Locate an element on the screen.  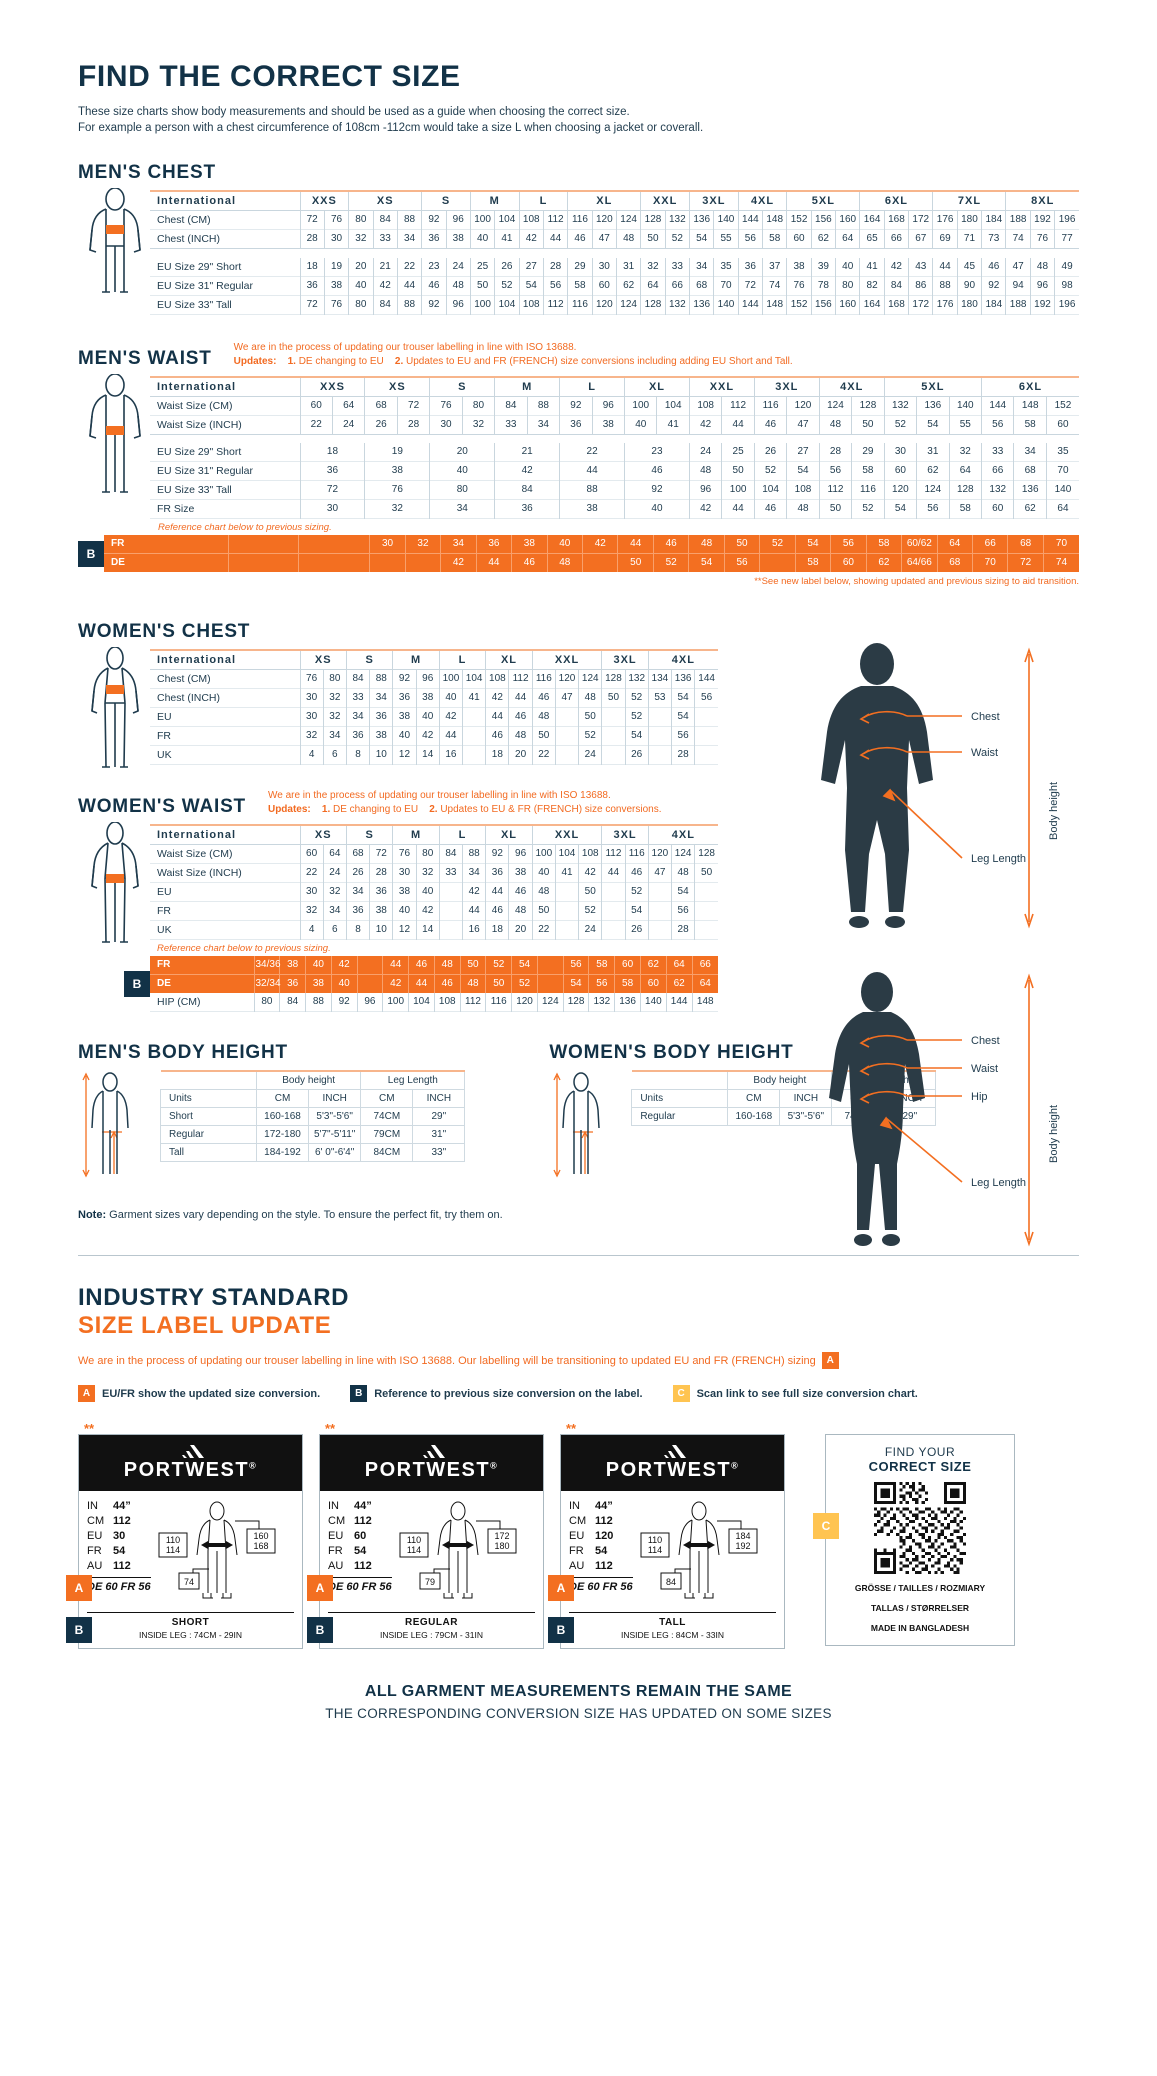
table-cell: 37 is located at coordinates (774, 266).